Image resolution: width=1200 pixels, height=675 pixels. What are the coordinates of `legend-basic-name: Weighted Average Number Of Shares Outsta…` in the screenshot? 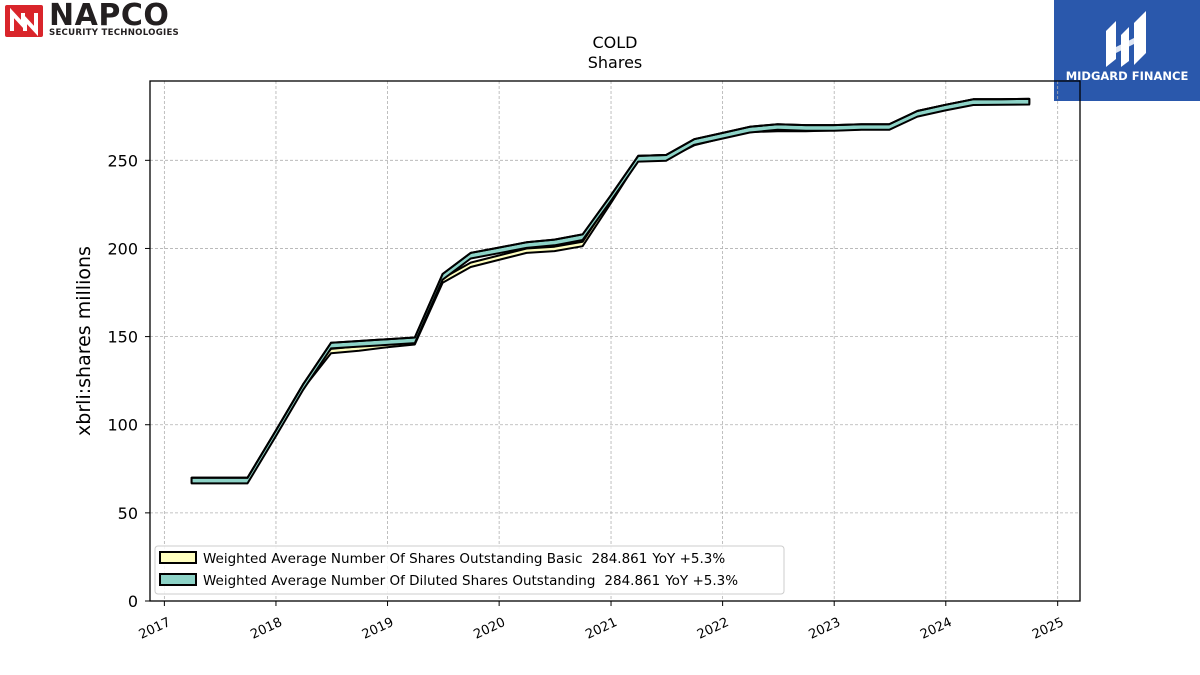 It's located at (393, 559).